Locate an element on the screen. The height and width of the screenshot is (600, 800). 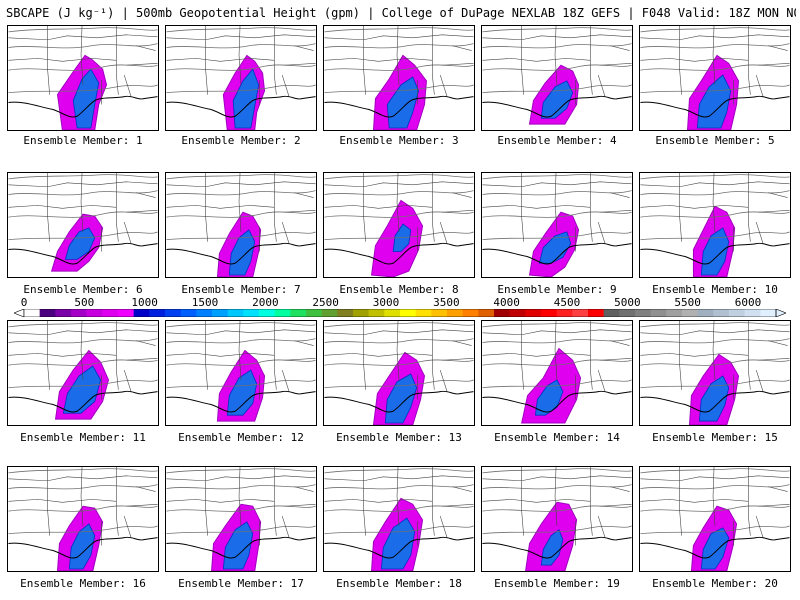
ensemble-member-label: Ensemble Member: 3 is located at coordinates (399, 140).